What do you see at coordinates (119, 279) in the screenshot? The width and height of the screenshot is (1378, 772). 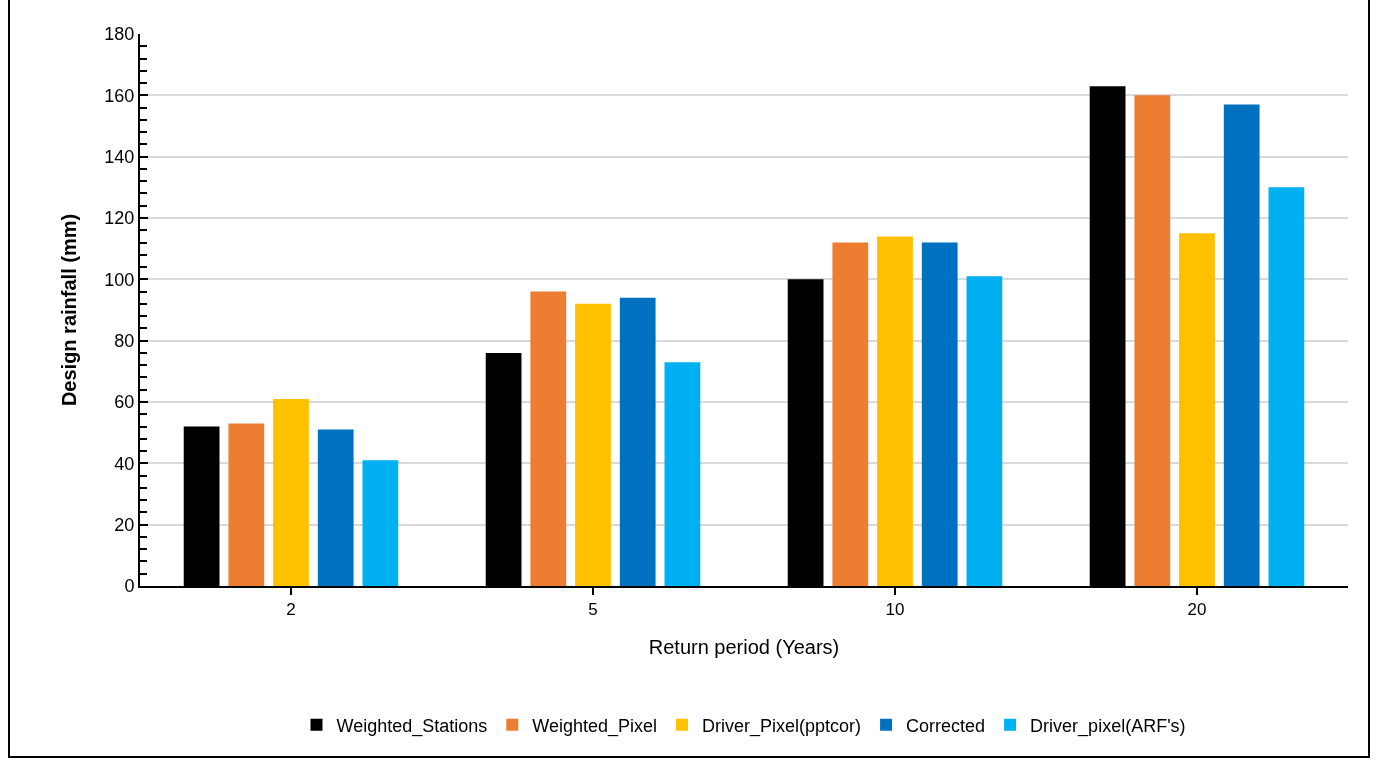 I see `y-tick-label: 100` at bounding box center [119, 279].